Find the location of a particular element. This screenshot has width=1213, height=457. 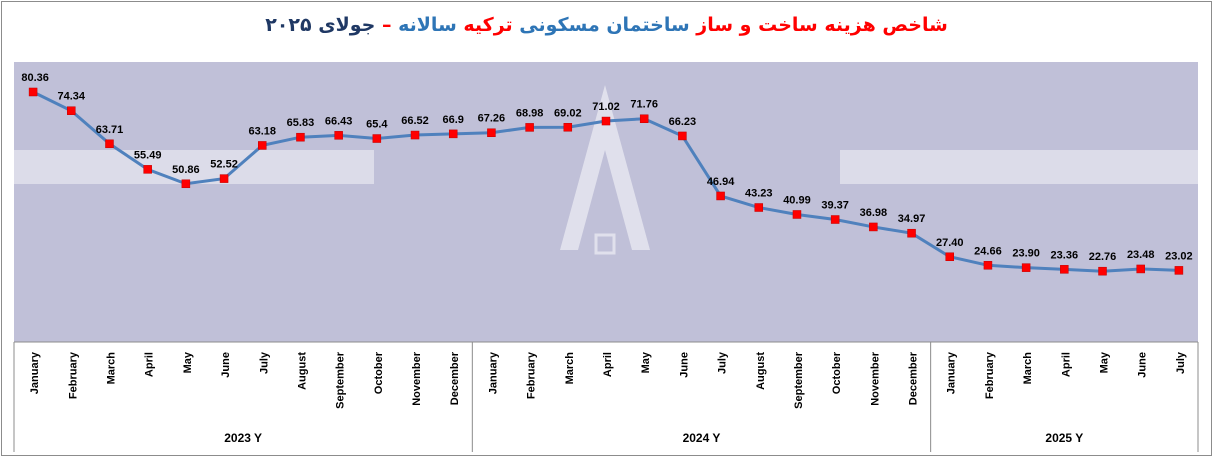

title-part: – is located at coordinates (383, 25).